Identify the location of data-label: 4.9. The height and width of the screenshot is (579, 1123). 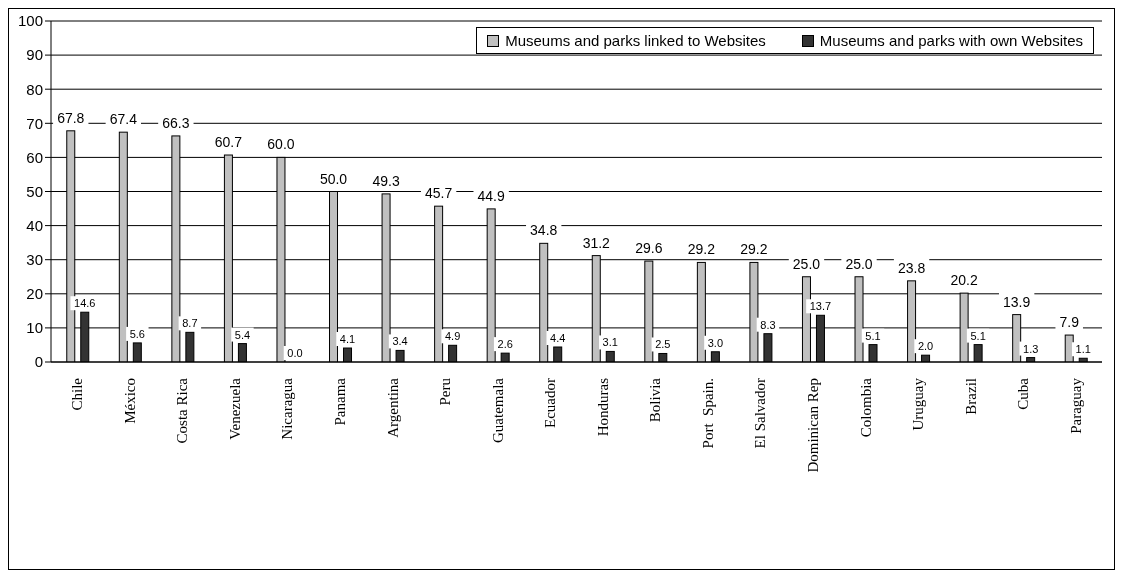
(452, 336).